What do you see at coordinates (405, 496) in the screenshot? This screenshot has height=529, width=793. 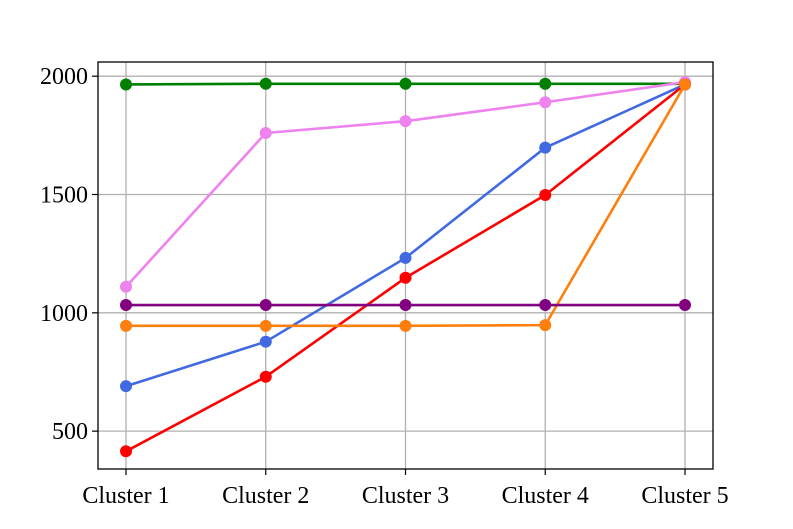 I see `x-tick-label: Cluster 3` at bounding box center [405, 496].